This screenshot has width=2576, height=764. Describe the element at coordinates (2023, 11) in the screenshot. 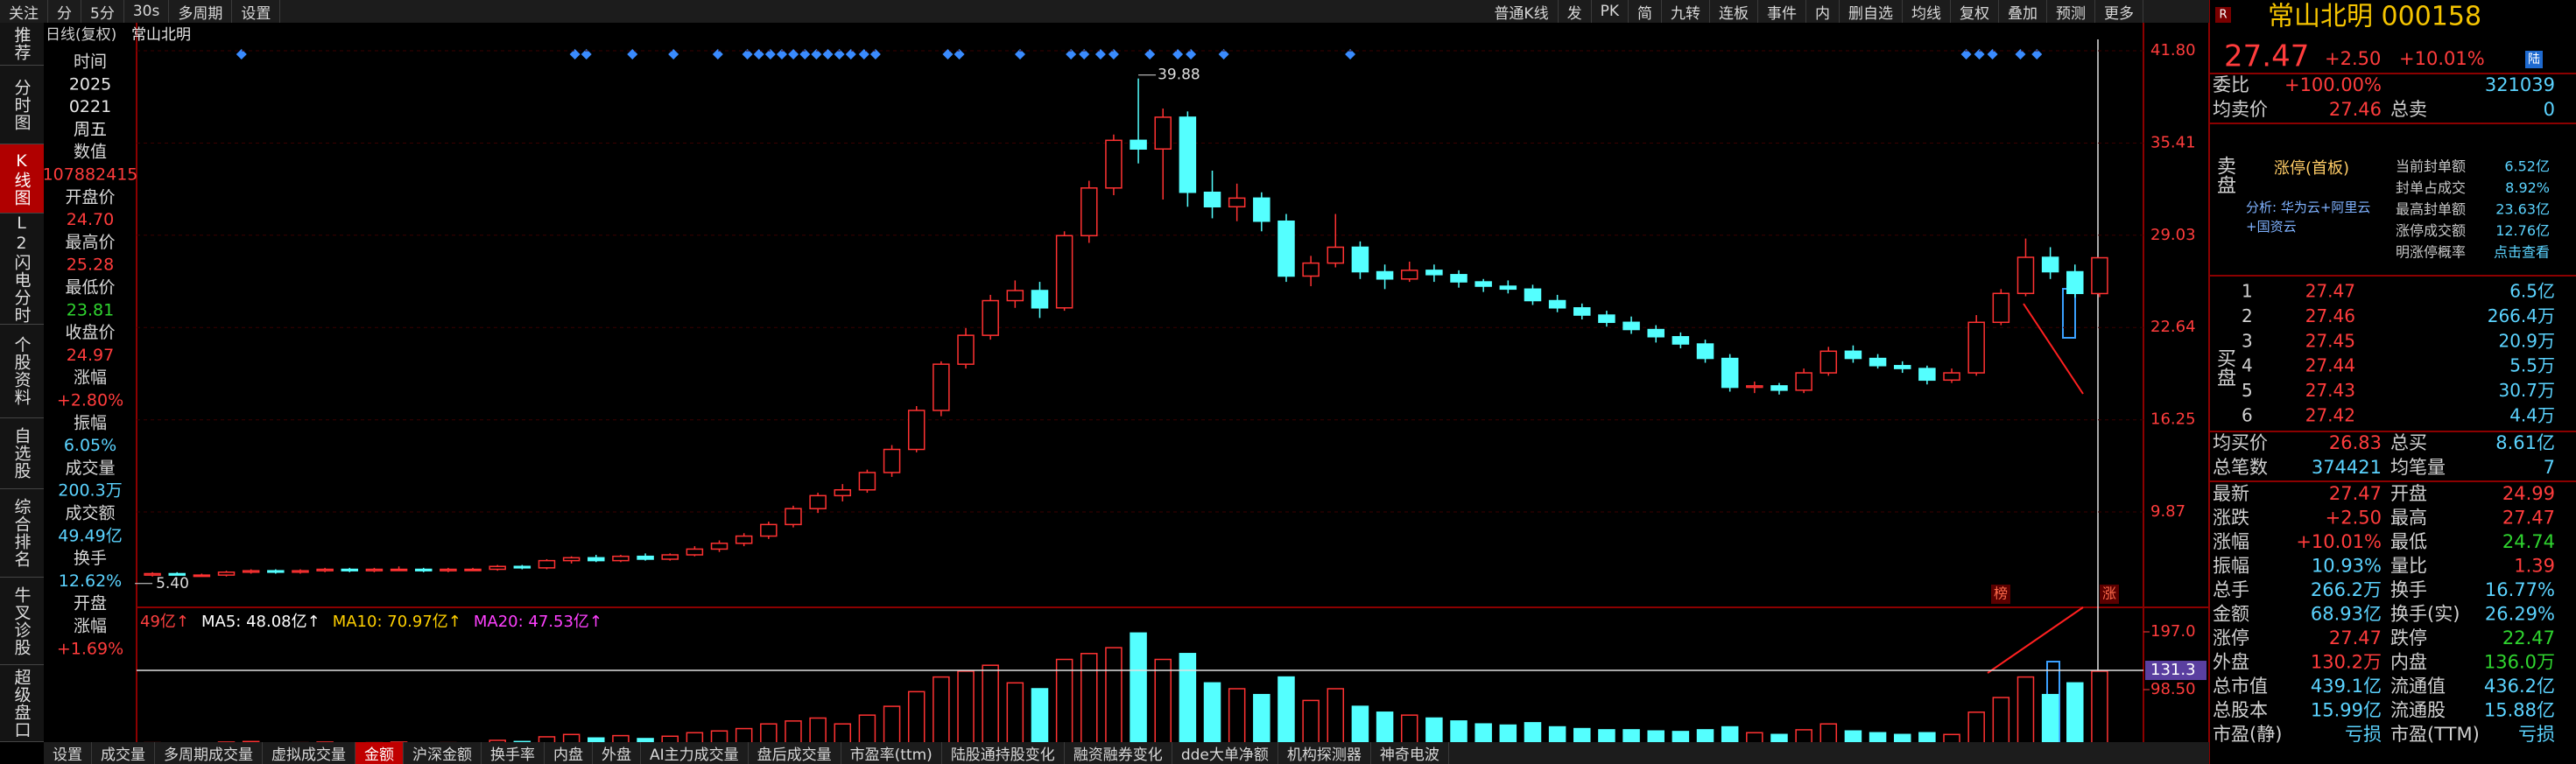

I see `toolbar-button: 叠加` at that location.